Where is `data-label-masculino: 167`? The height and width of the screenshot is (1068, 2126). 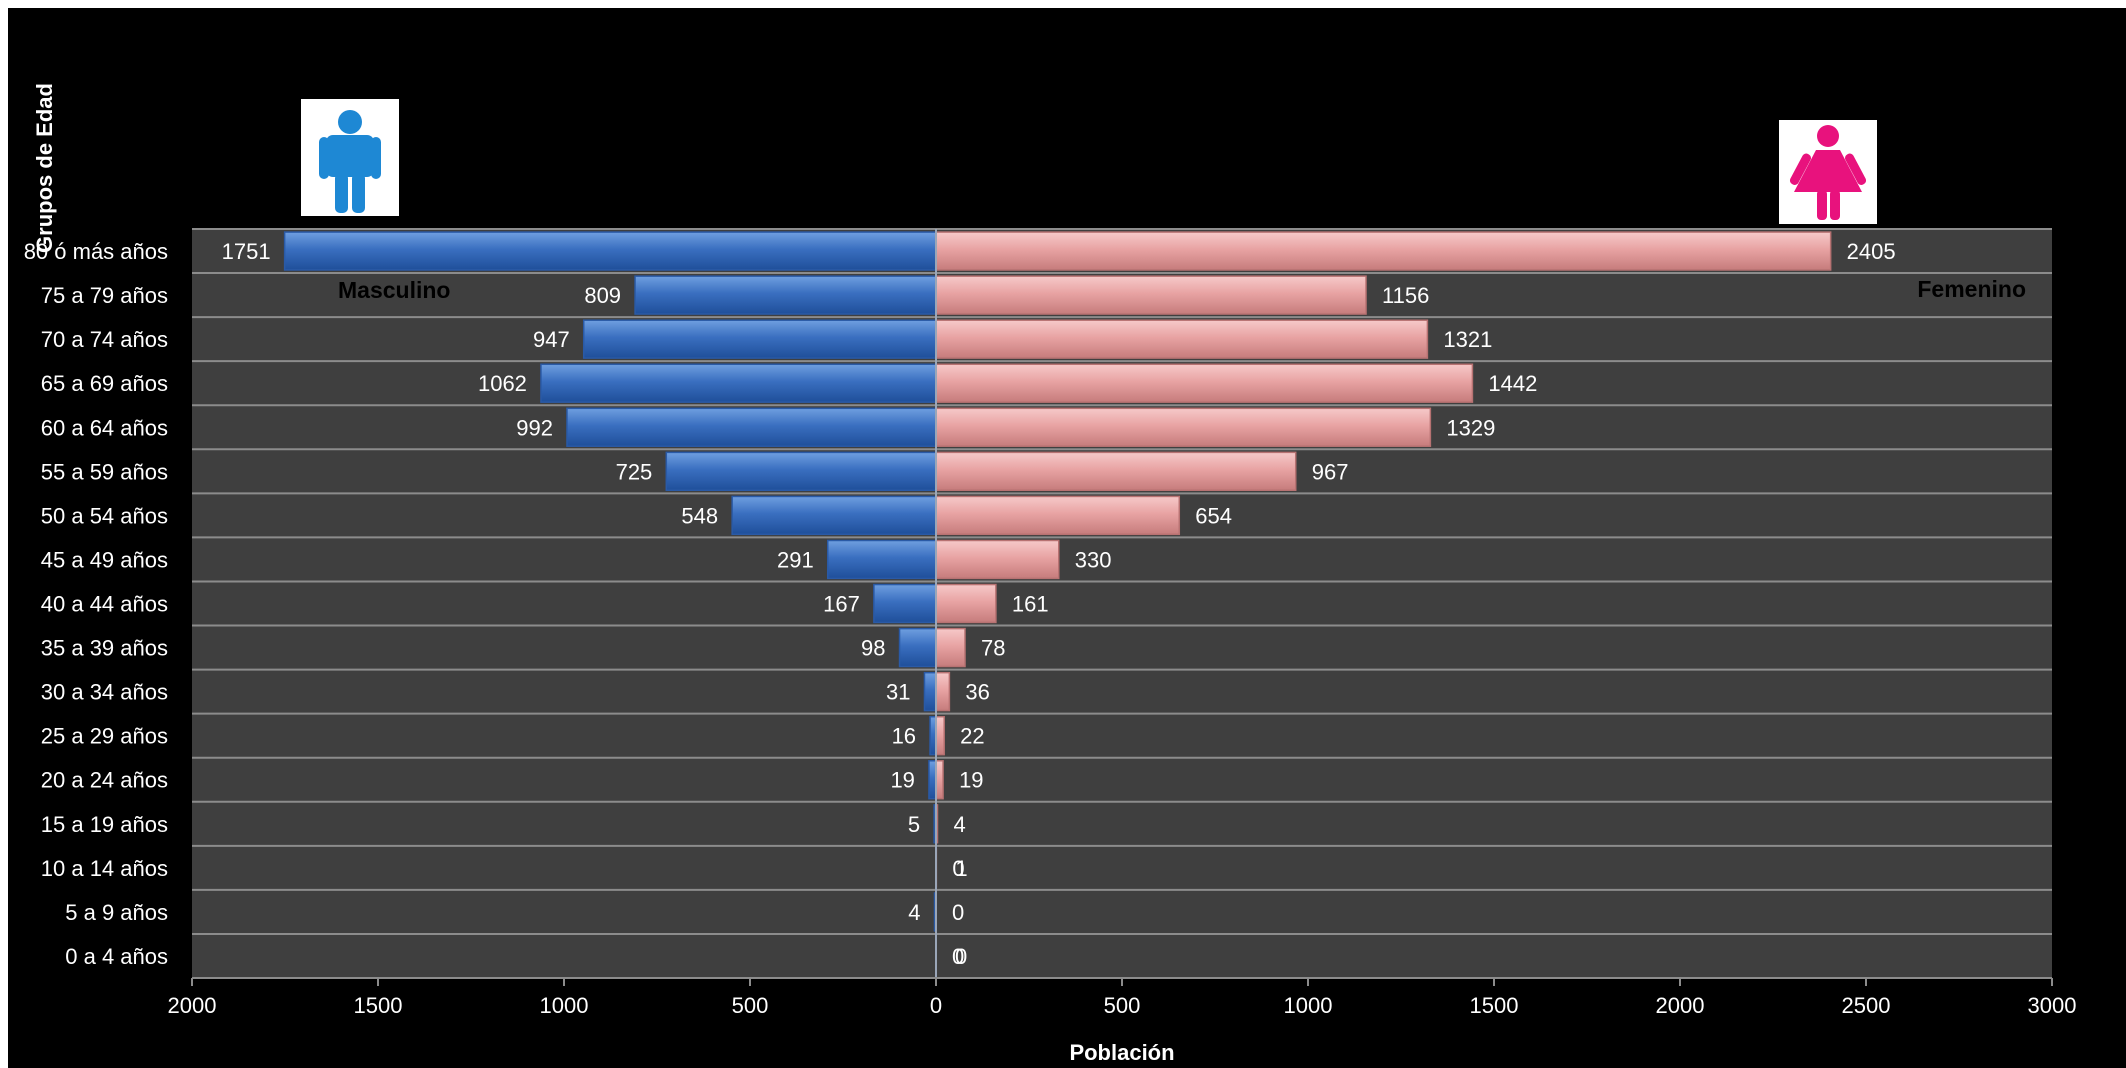 data-label-masculino: 167 is located at coordinates (841, 604).